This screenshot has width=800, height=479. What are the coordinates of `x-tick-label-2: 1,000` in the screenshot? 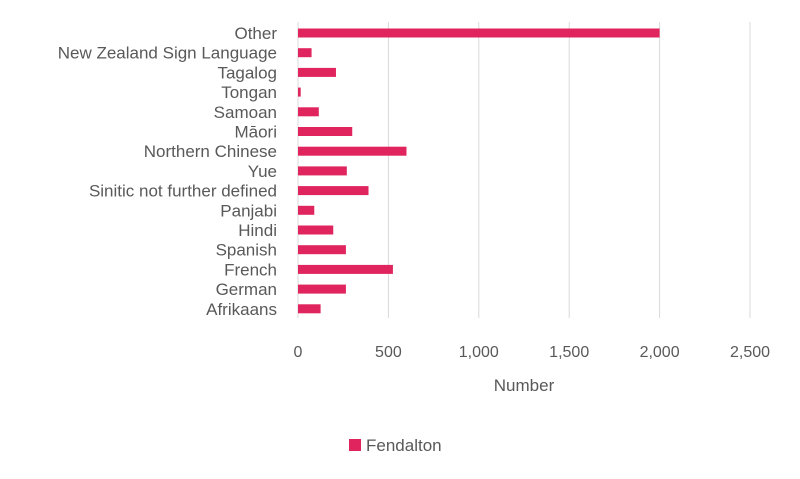 It's located at (479, 352).